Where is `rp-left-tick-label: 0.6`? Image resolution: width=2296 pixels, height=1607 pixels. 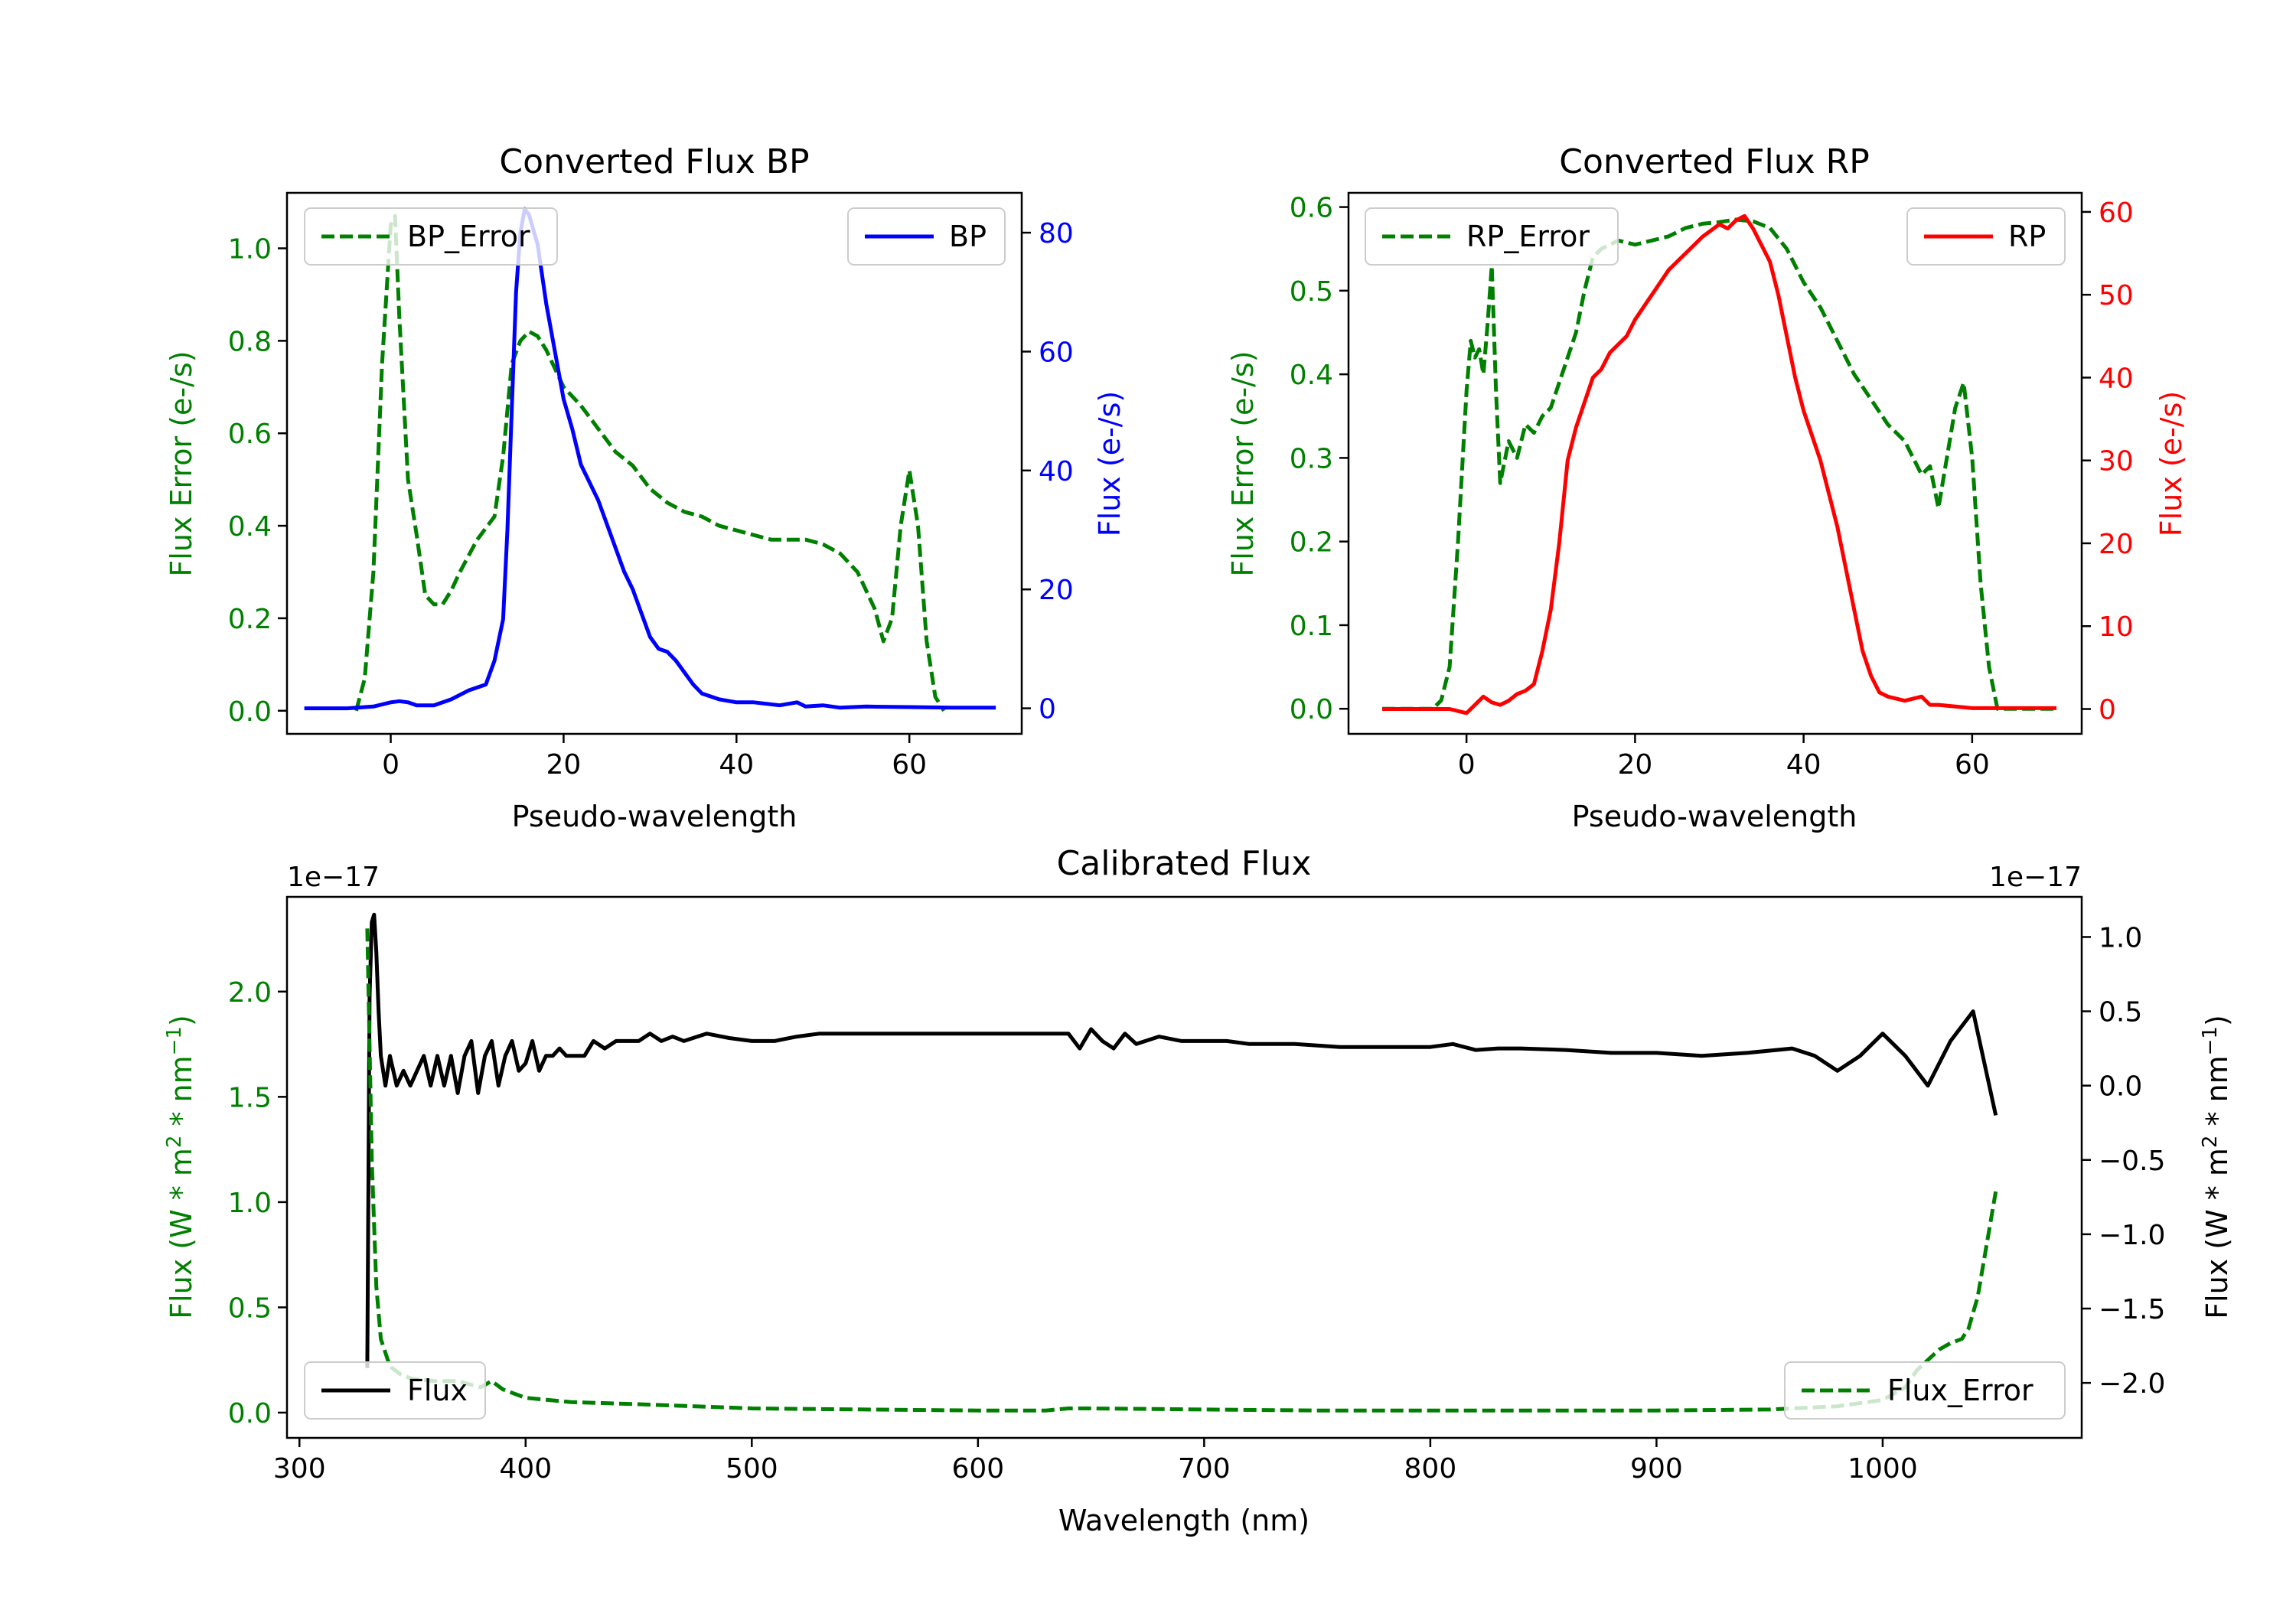
rp-left-tick-label: 0.6 is located at coordinates (1311, 209).